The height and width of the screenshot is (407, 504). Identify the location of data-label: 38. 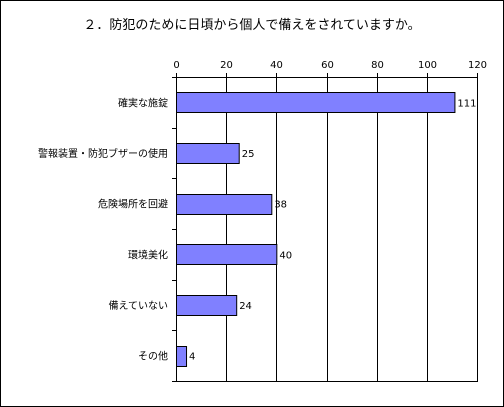
(280, 205).